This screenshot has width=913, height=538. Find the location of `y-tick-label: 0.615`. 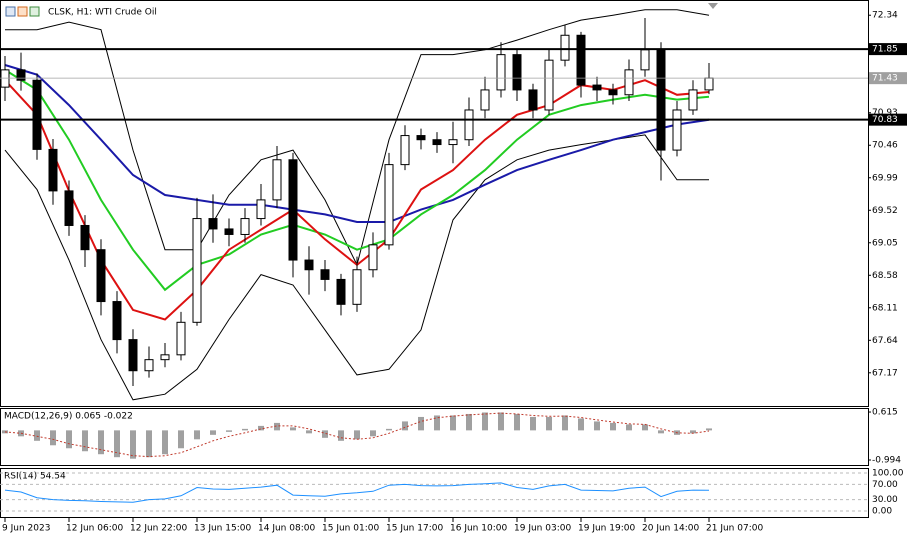

y-tick-label: 0.615 is located at coordinates (885, 413).